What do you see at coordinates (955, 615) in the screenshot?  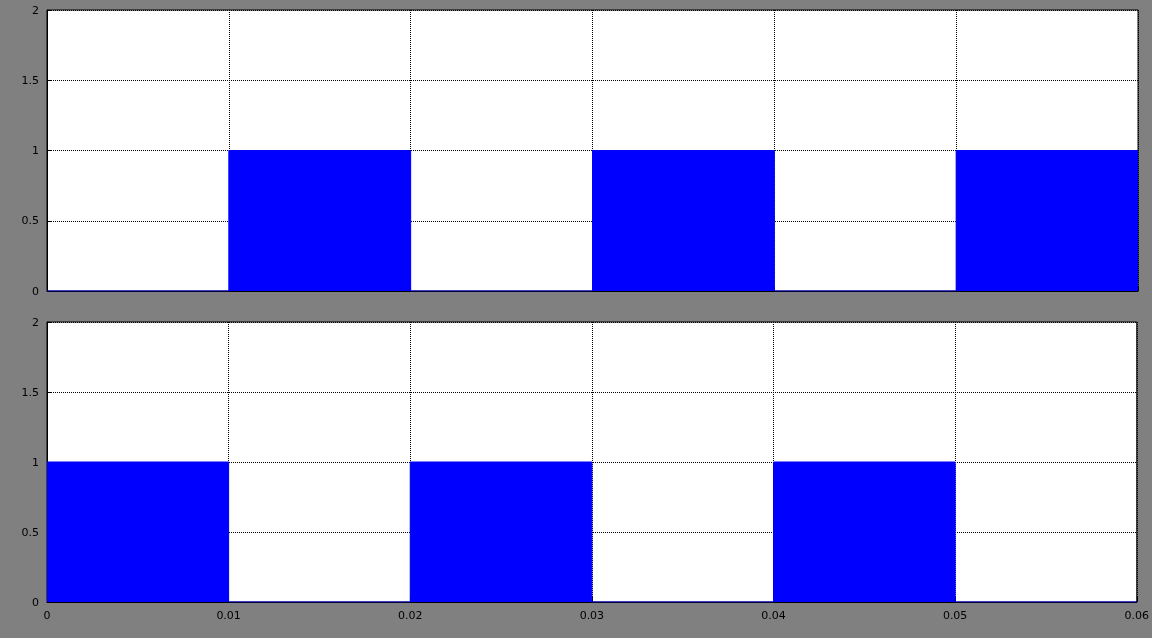 I see `x-tick-label: 0.05` at bounding box center [955, 615].